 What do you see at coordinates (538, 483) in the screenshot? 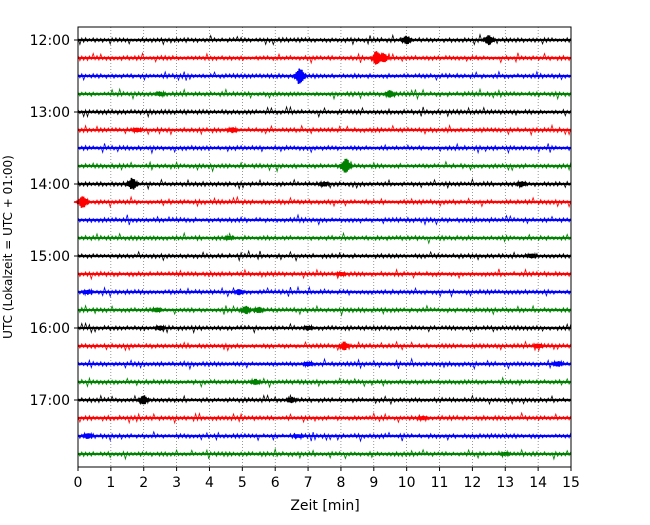
I see `x-tick-label-14: 14` at bounding box center [538, 483].